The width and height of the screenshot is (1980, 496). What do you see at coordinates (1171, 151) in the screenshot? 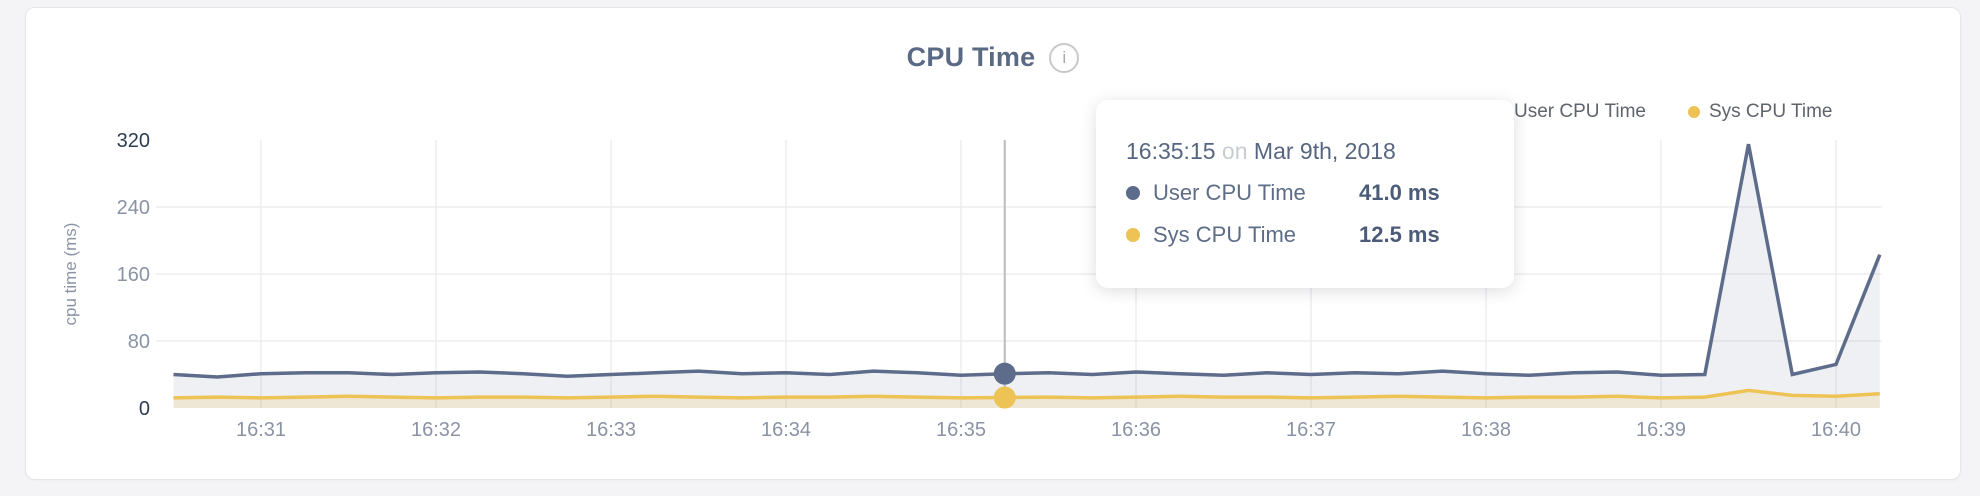
I see `tooltip-time: 16:35:15` at bounding box center [1171, 151].